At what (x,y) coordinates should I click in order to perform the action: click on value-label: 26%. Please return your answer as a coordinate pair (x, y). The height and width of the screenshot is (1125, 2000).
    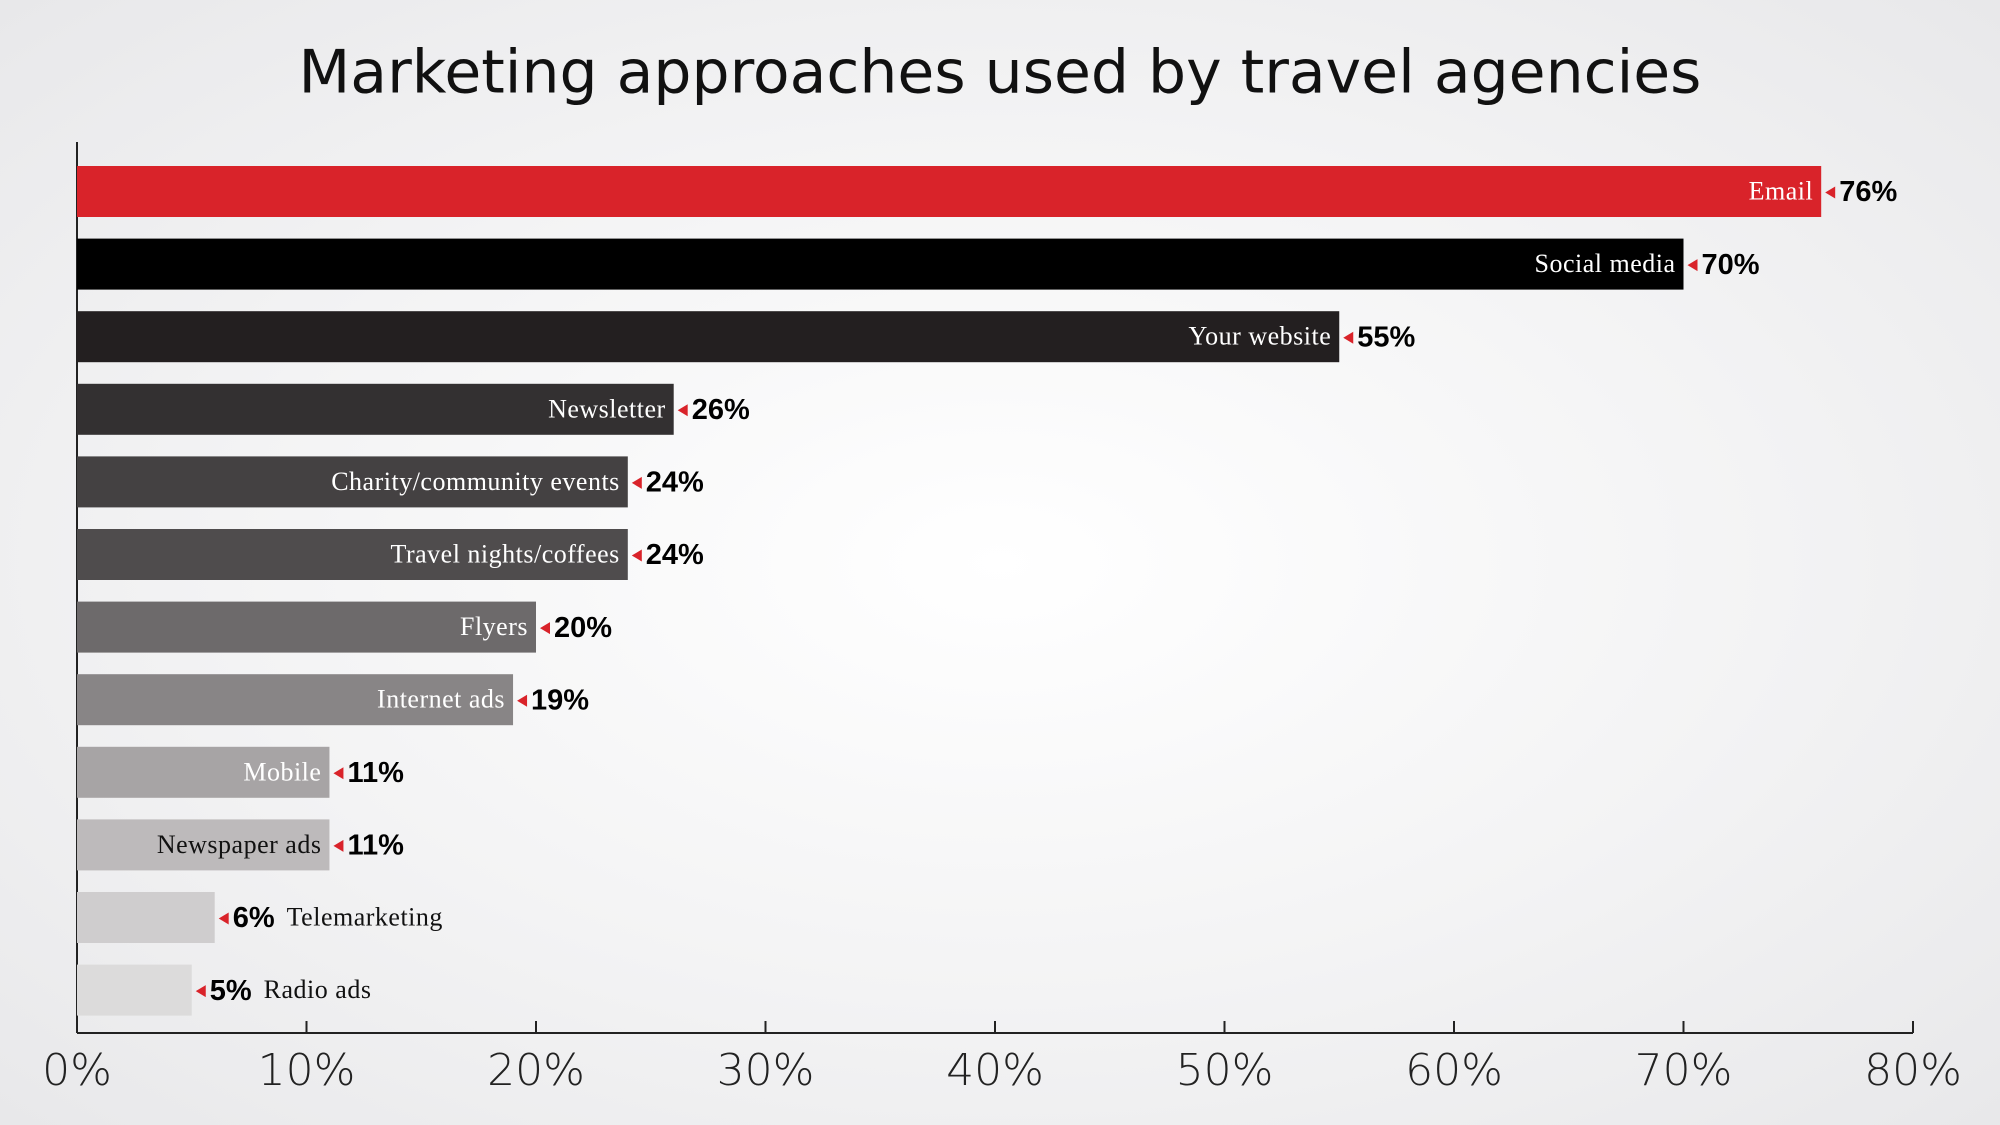
    Looking at the image, I should click on (721, 410).